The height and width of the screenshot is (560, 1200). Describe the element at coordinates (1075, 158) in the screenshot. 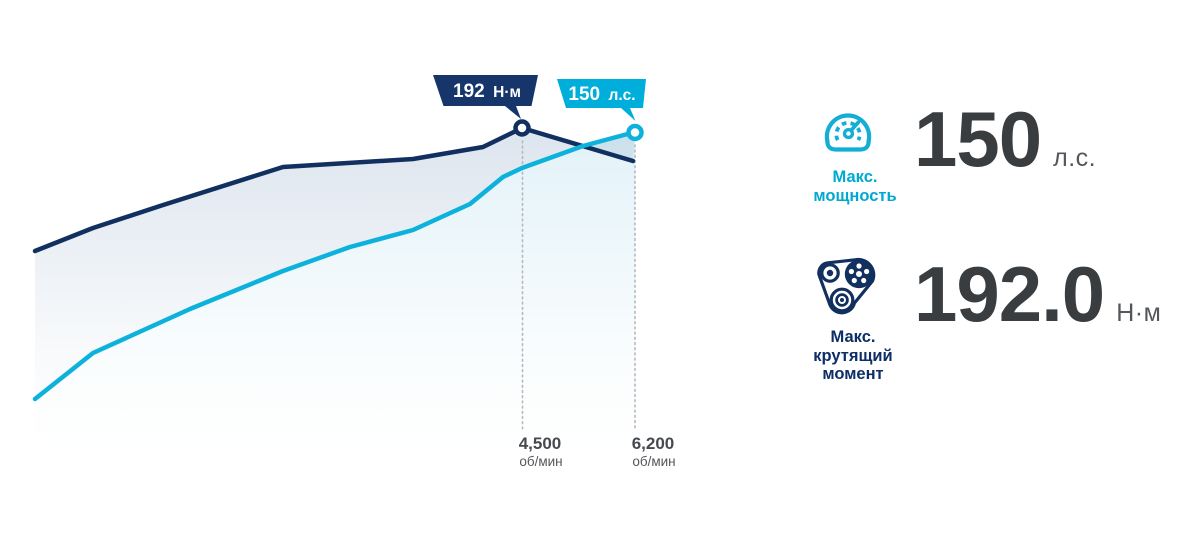

I see `max-power-unit: л.с.` at that location.